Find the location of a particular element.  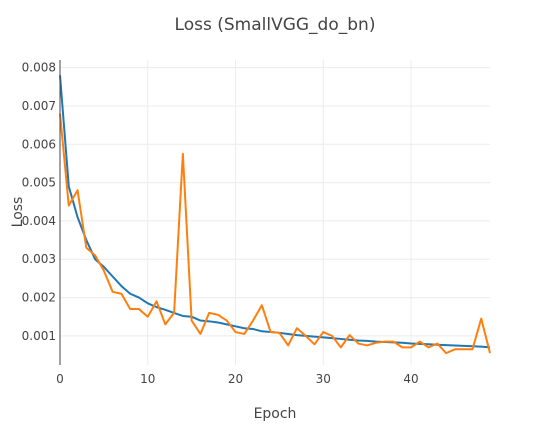

chart-title: Loss (SmallVGG_do_bn) is located at coordinates (275, 25).